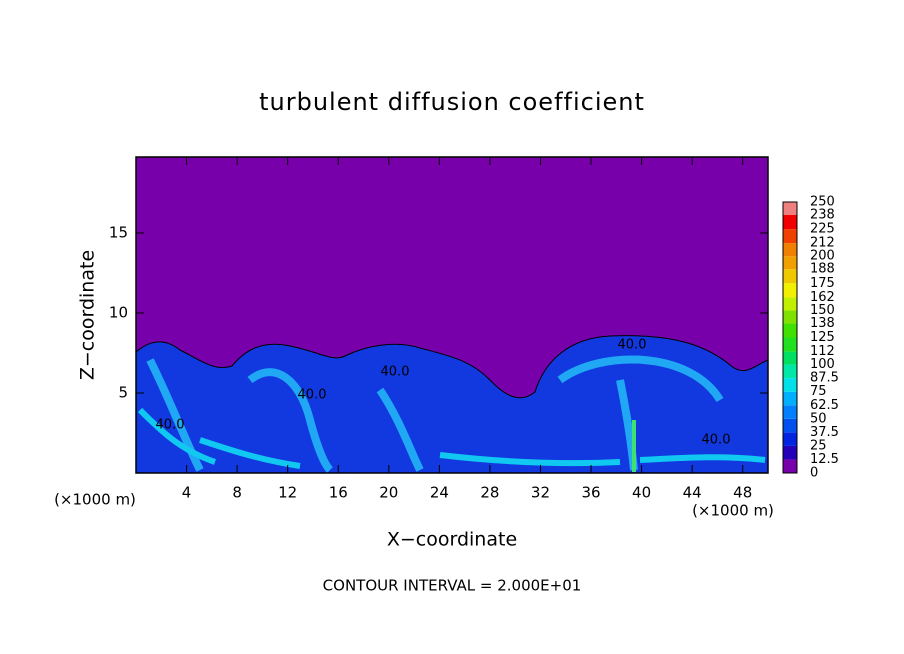  Describe the element at coordinates (822, 202) in the screenshot. I see `colorbar-label: 250` at that location.